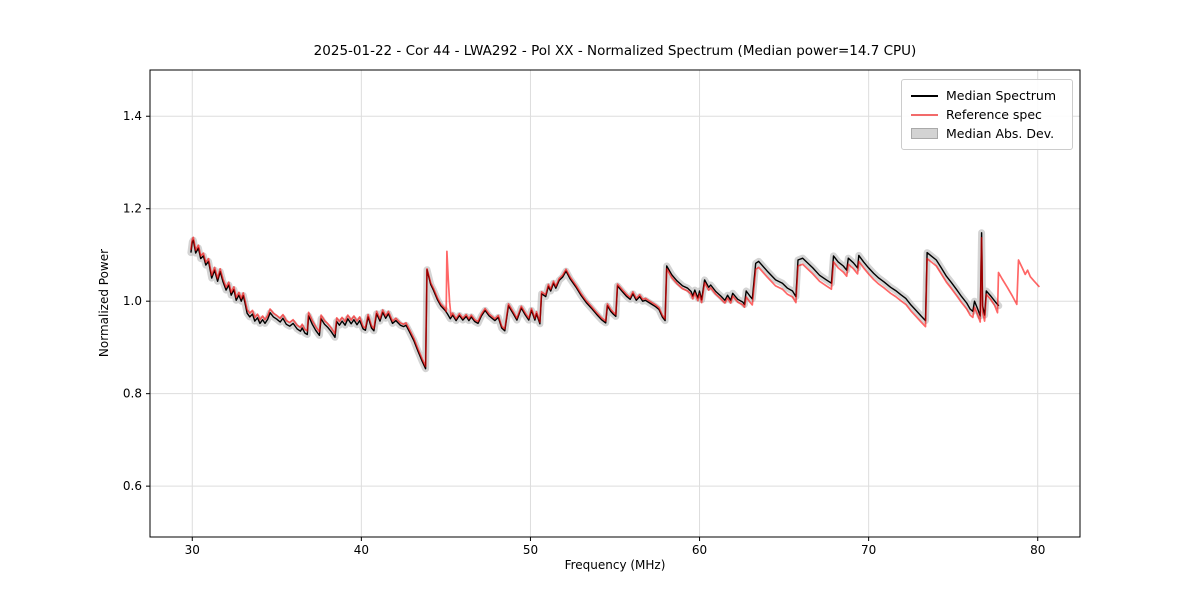  What do you see at coordinates (924, 133) in the screenshot?
I see `median-abs-dev-patch-swatch` at bounding box center [924, 133].